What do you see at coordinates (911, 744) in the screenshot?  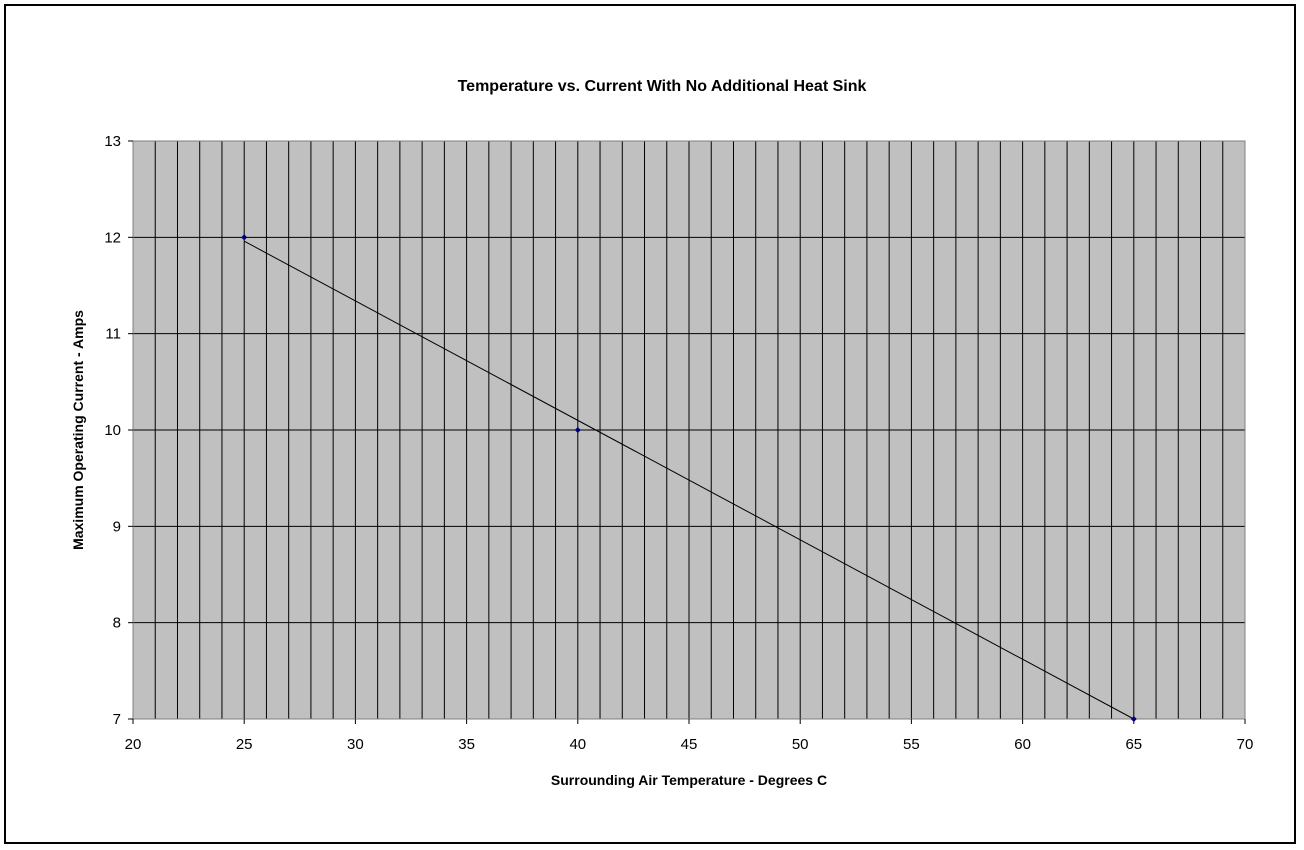 I see `x-tick-label: 55` at bounding box center [911, 744].